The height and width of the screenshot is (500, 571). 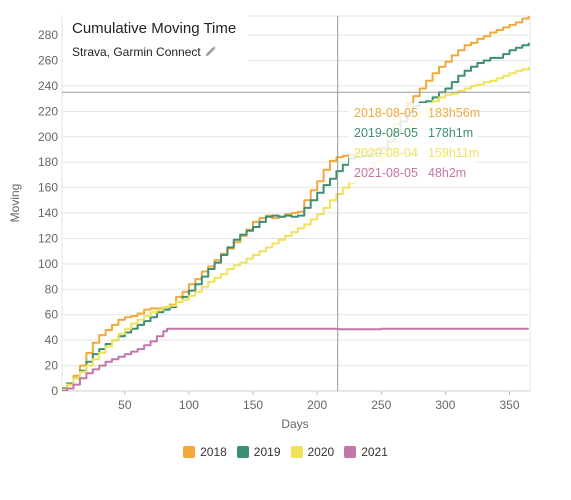 I want to click on chart-subtitle: Strava, Garmin Connect, so click(x=144, y=52).